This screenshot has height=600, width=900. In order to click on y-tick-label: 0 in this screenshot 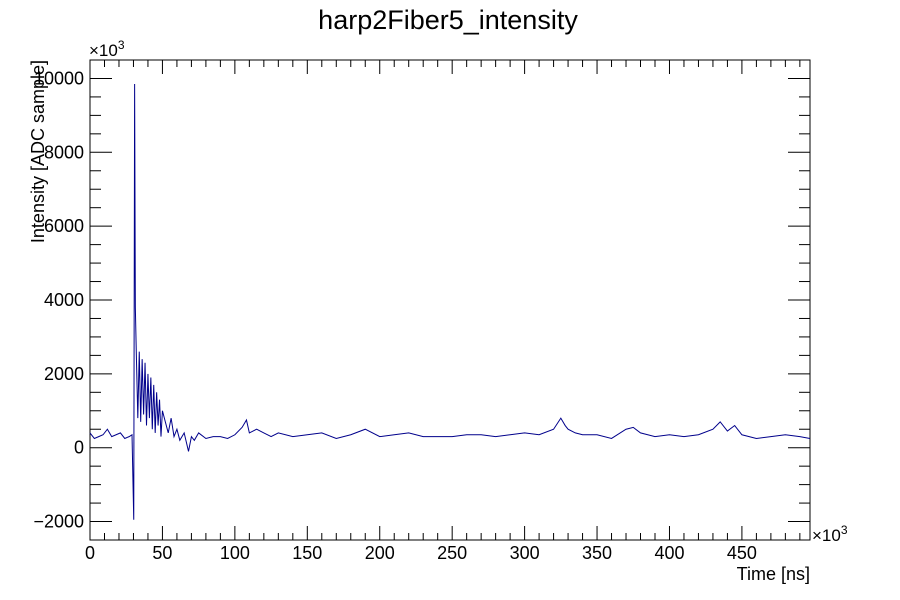, I will do `click(79, 448)`.